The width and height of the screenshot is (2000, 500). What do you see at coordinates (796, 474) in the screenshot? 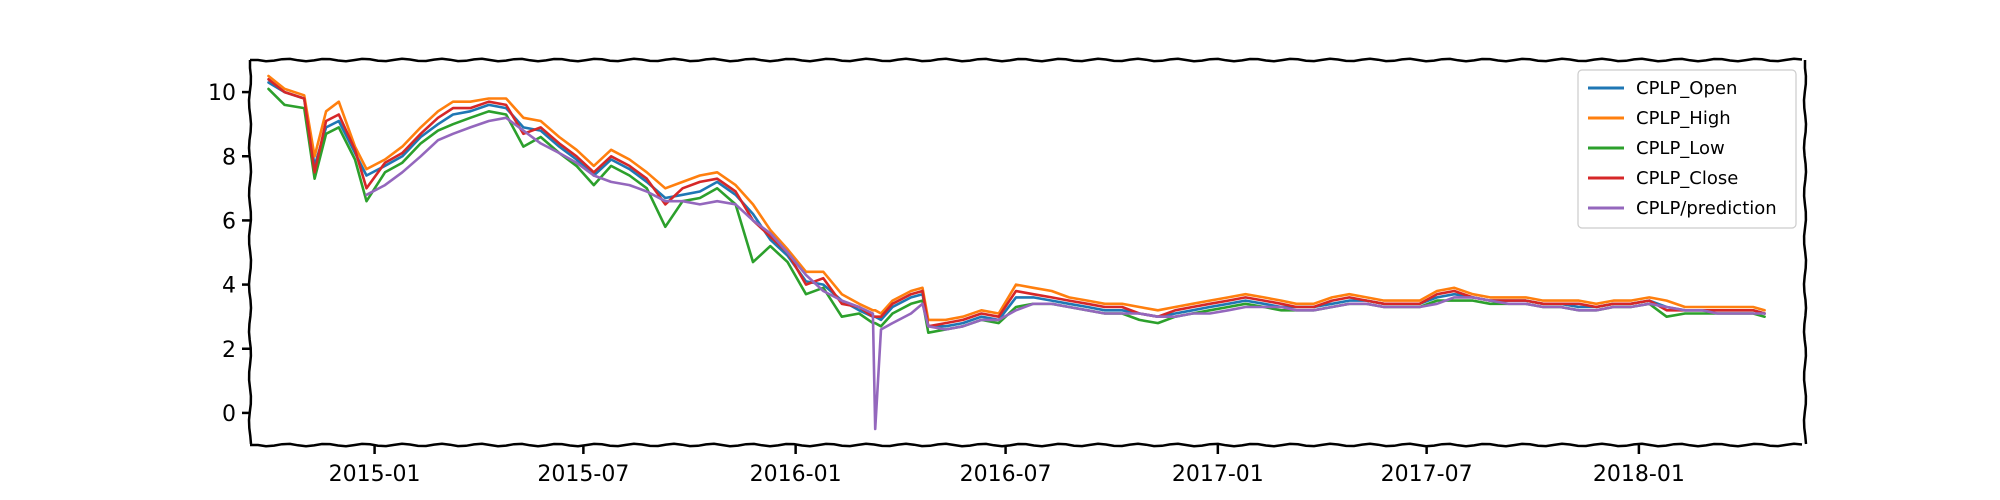
I see `x-tick-label: 2016-01` at bounding box center [796, 474].